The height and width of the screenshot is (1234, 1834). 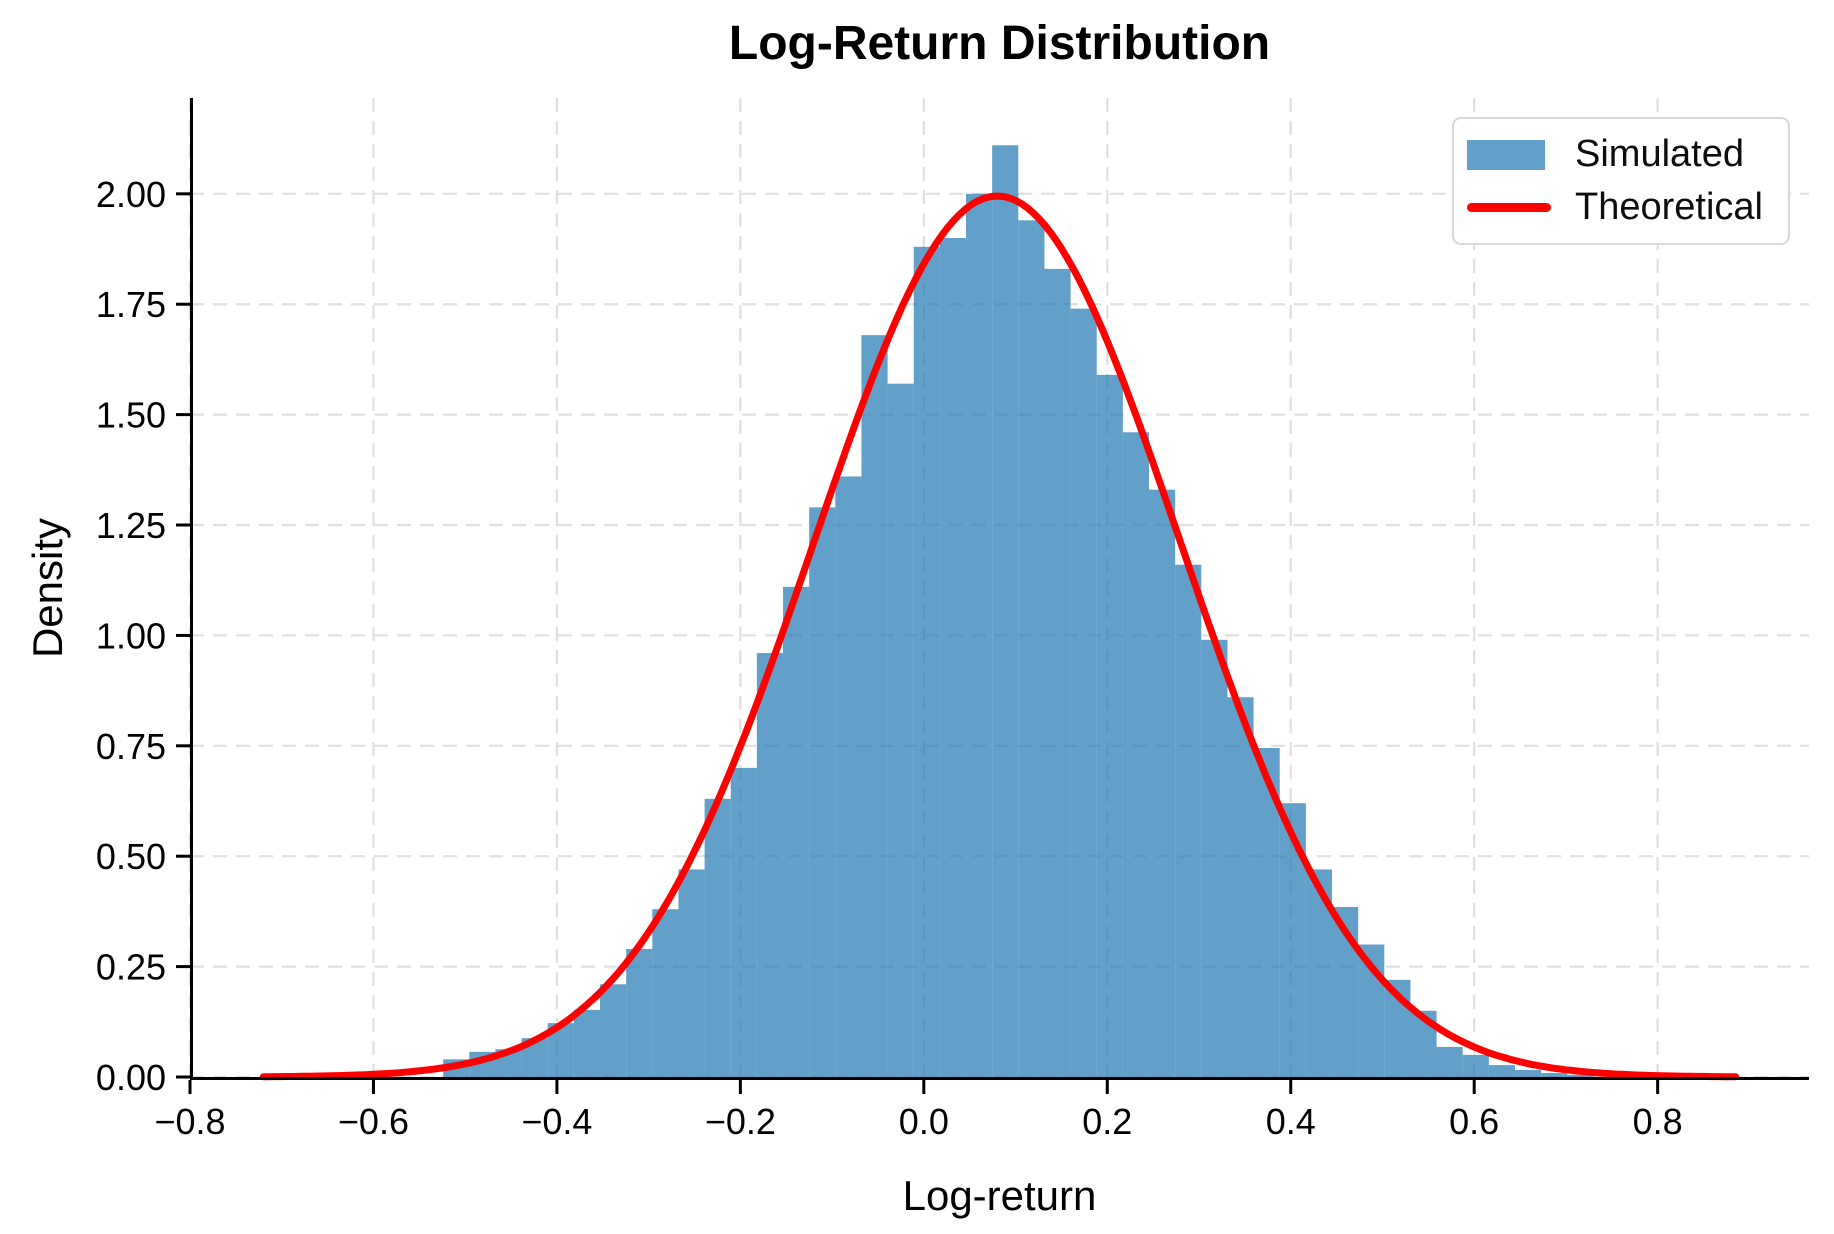 What do you see at coordinates (1669, 207) in the screenshot?
I see `legend-label-theoretical: Theoretical` at bounding box center [1669, 207].